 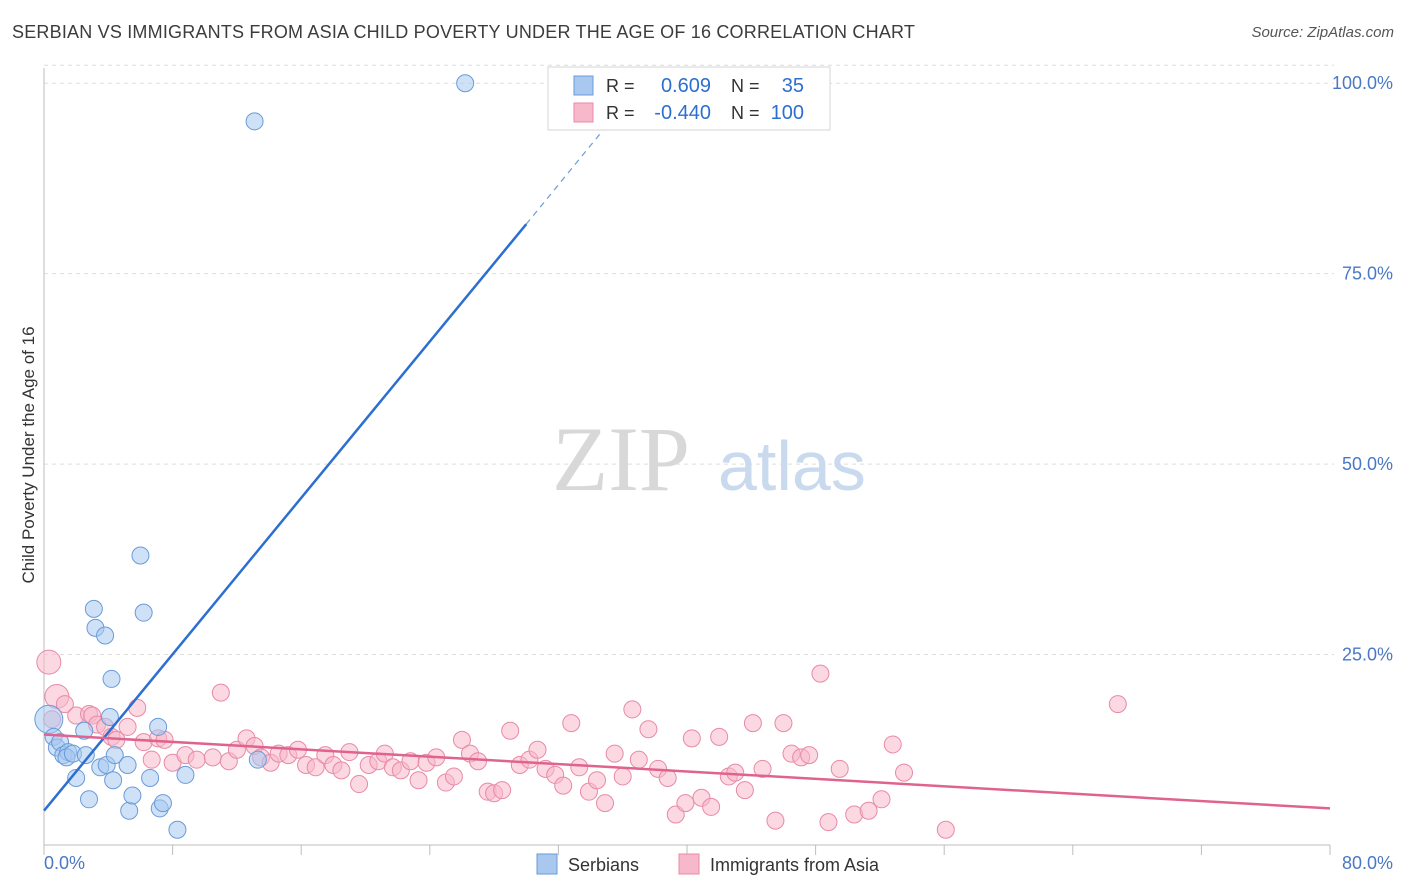 What do you see at coordinates (603, 865) in the screenshot?
I see `bottom-legend-label-serbians: Serbians` at bounding box center [603, 865].